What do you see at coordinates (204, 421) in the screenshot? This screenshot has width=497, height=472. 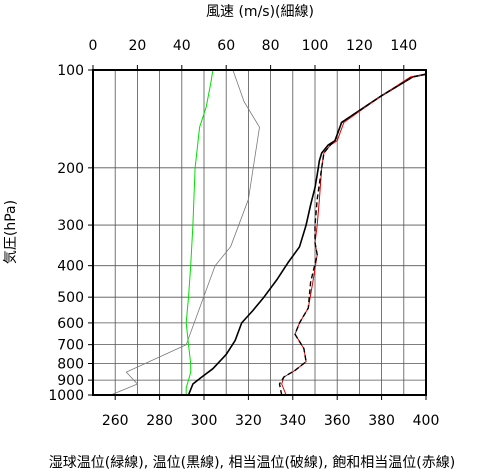 I see `x-bottom-tick-label: 300` at bounding box center [204, 421].